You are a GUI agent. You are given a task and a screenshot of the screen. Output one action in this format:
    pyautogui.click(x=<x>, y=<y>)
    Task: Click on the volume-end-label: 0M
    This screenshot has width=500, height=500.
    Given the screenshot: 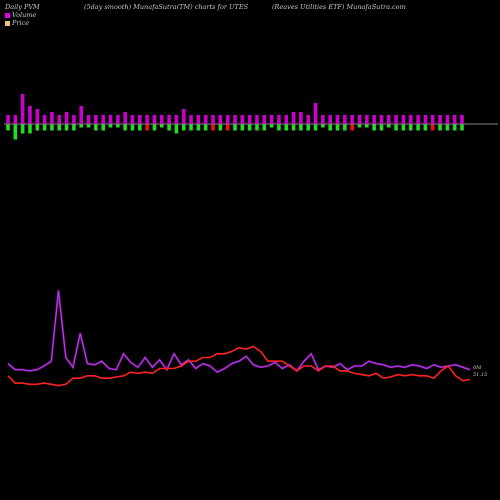 What is the action you would take?
    pyautogui.click(x=477, y=368)
    